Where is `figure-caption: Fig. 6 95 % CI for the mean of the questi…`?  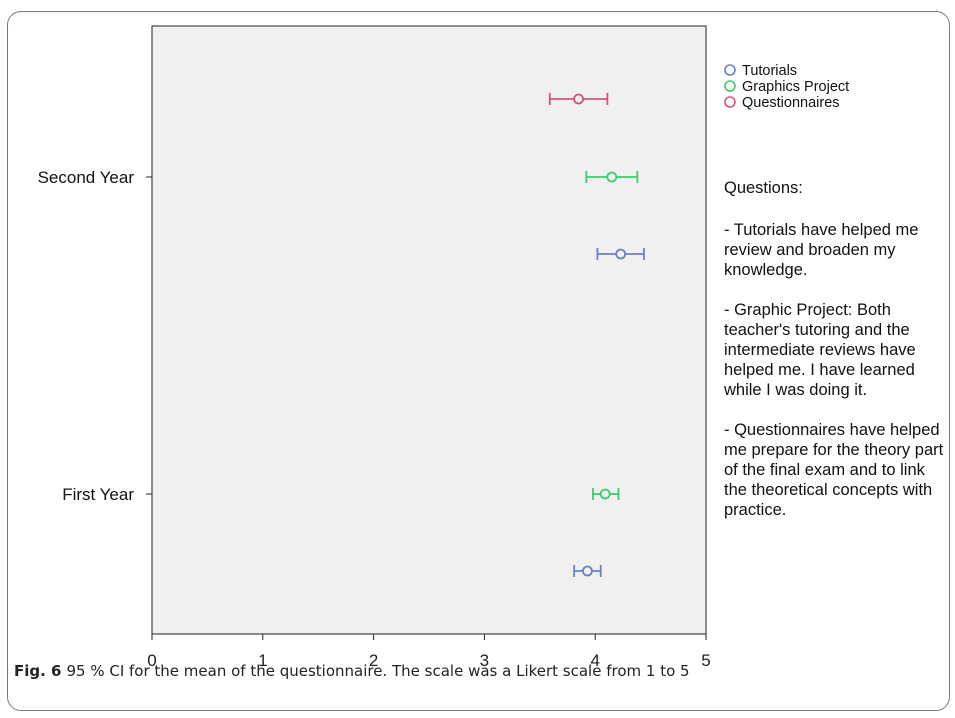
figure-caption: Fig. 6 95 % CI for the mean of the questi… is located at coordinates (352, 671).